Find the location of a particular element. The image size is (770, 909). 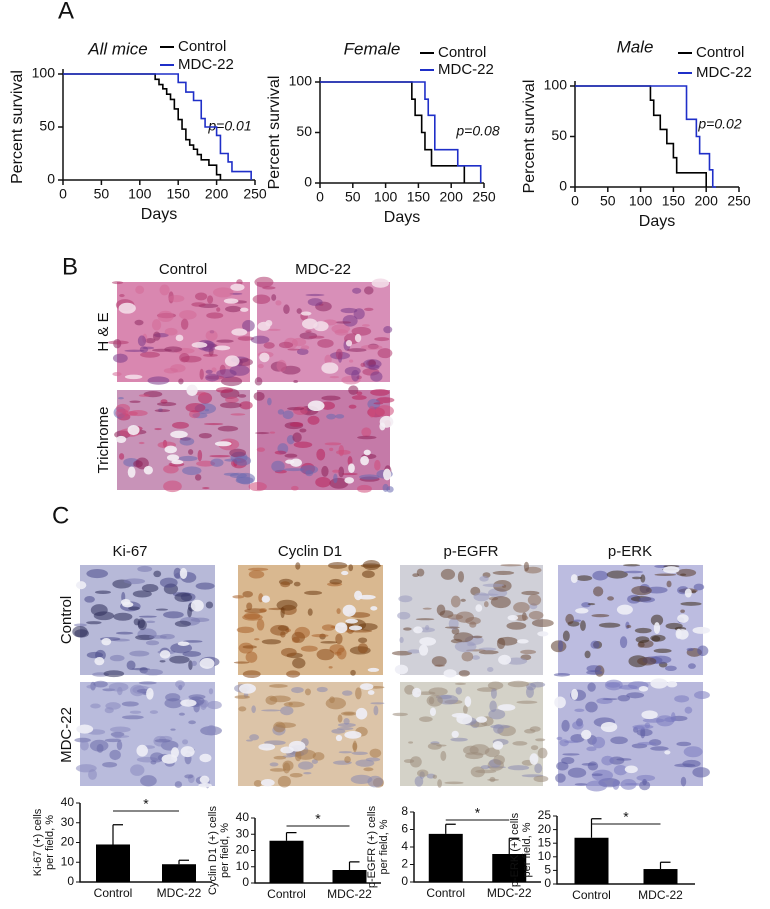

chart-title: All mice is located at coordinates (117, 48).